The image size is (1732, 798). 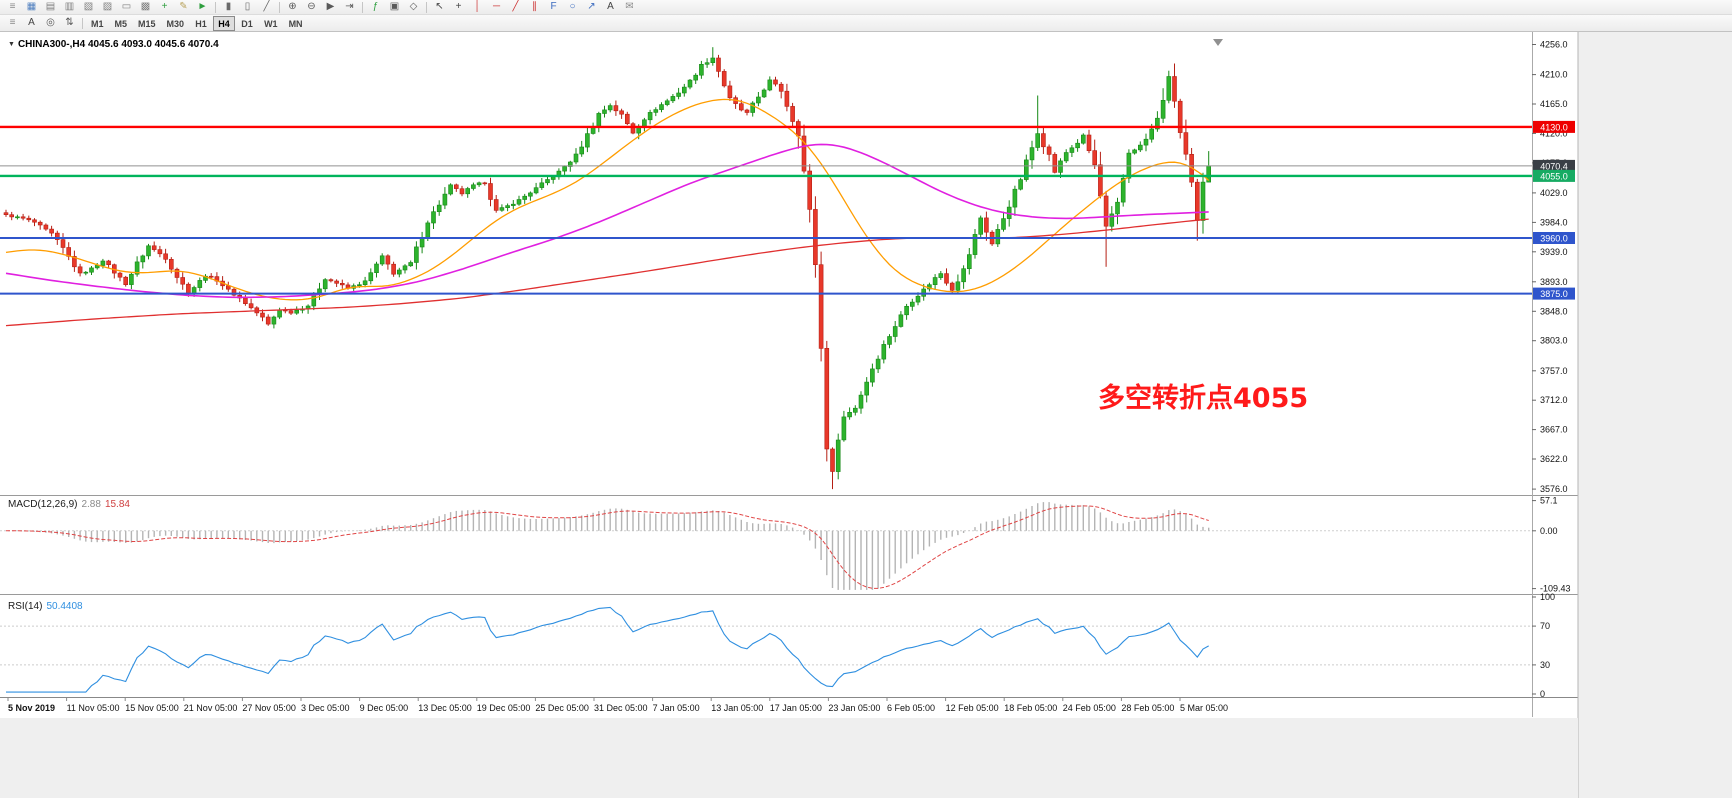 What do you see at coordinates (247, 6) in the screenshot?
I see `candlestick-chart-icon: ▯` at bounding box center [247, 6].